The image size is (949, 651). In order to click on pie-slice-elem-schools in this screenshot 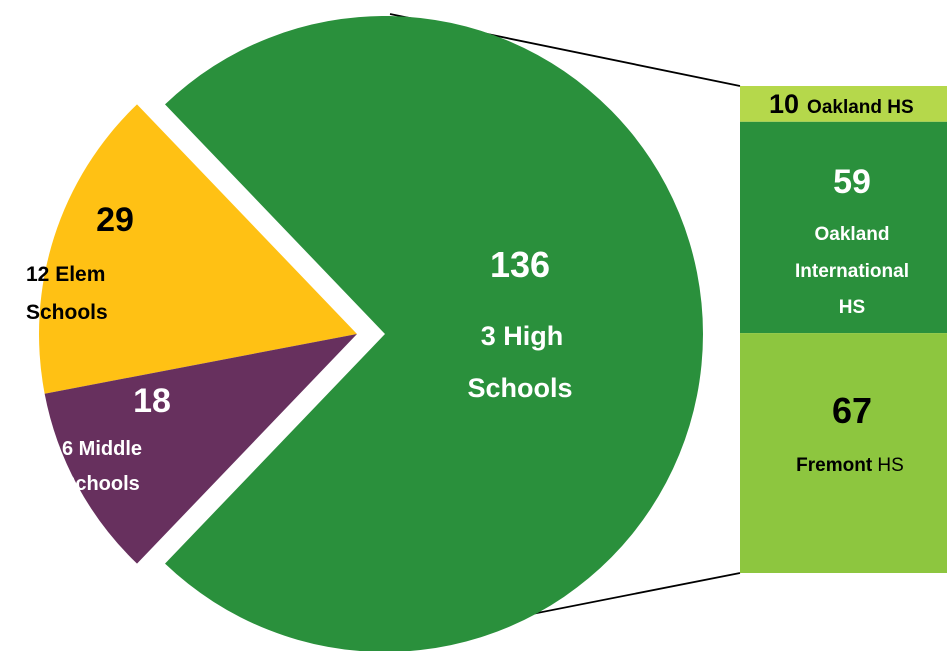, I will do `click(197, 249)`.